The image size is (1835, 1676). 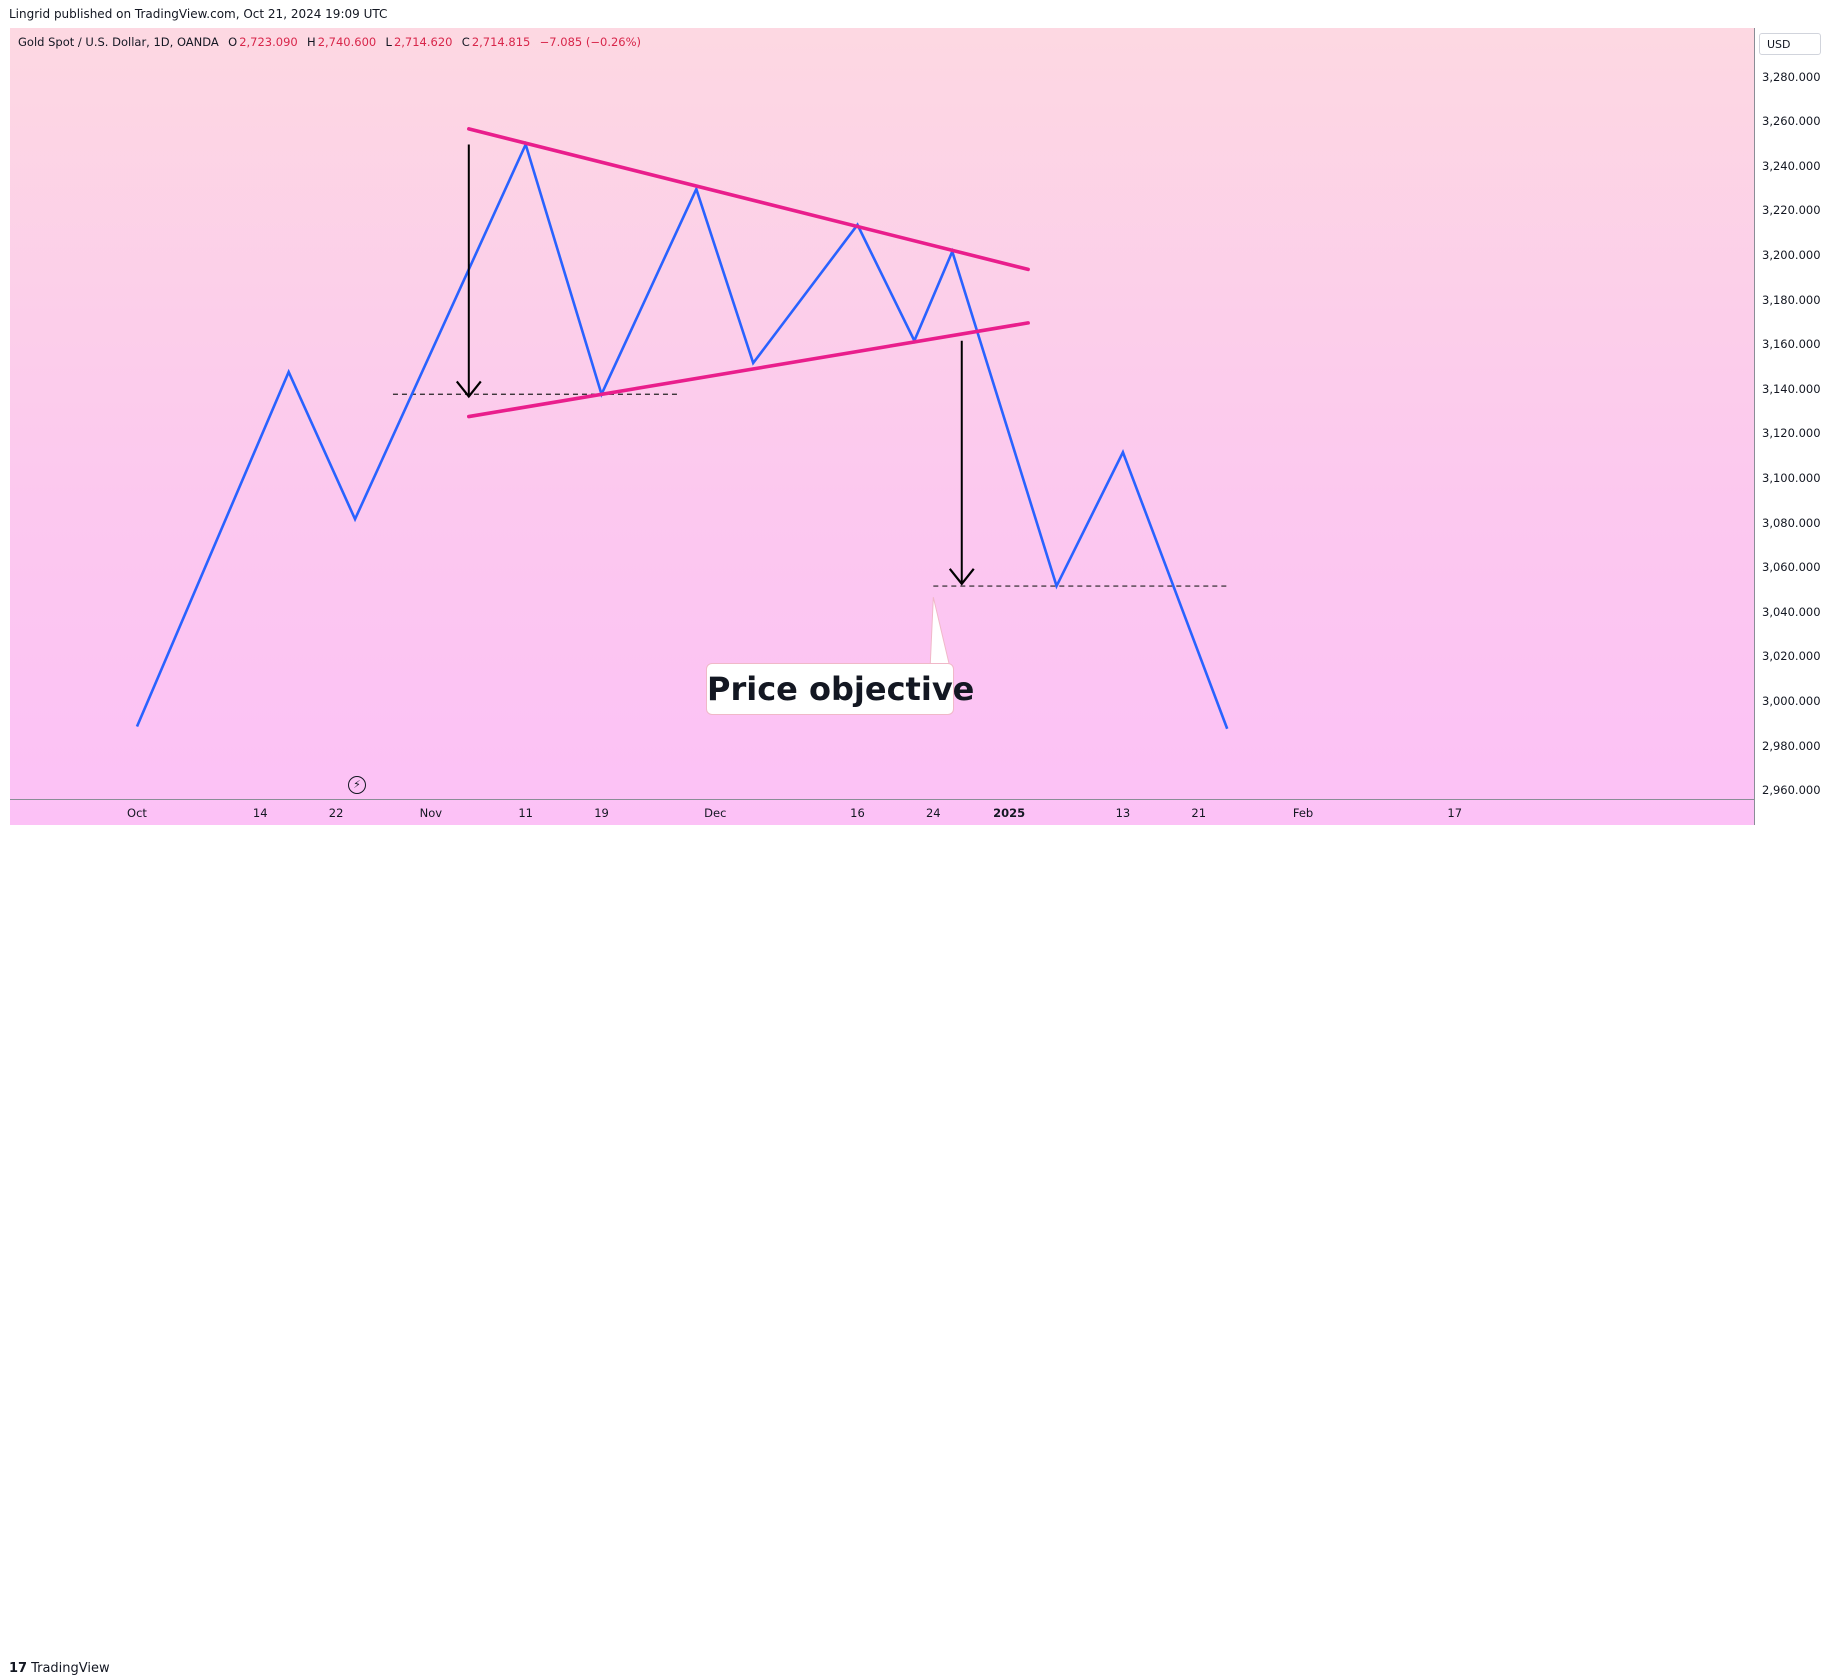 What do you see at coordinates (232, 42) in the screenshot?
I see `open-label: O` at bounding box center [232, 42].